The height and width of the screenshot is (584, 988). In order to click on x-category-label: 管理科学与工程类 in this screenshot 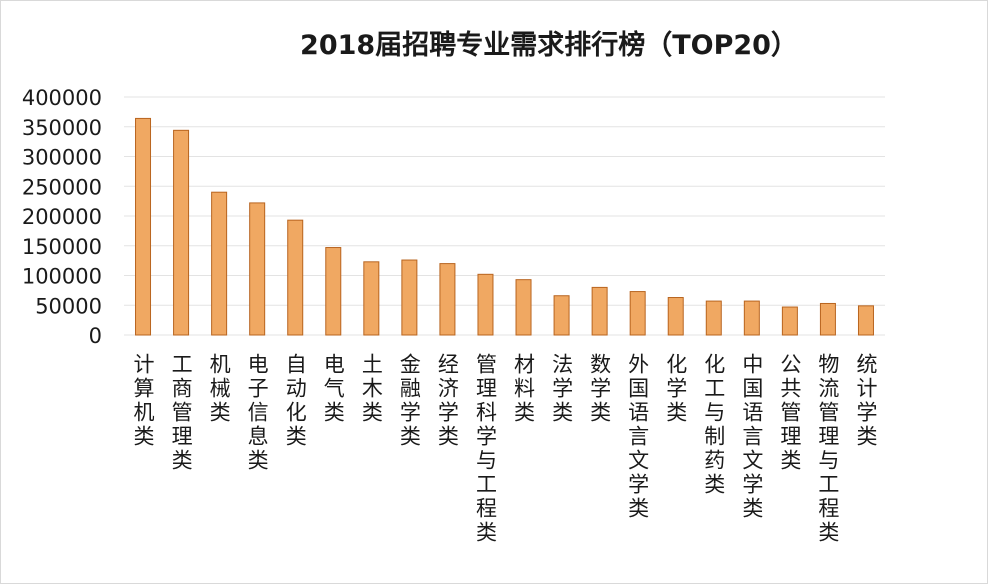, I will do `click(485, 449)`.